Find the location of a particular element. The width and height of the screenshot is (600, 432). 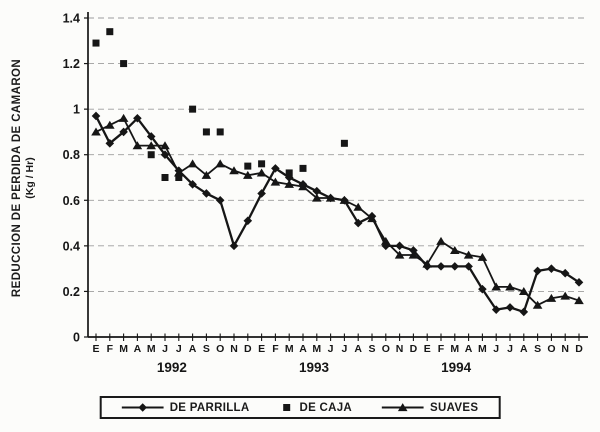

legend-item-de-caja: DE CAJA is located at coordinates (315, 407).